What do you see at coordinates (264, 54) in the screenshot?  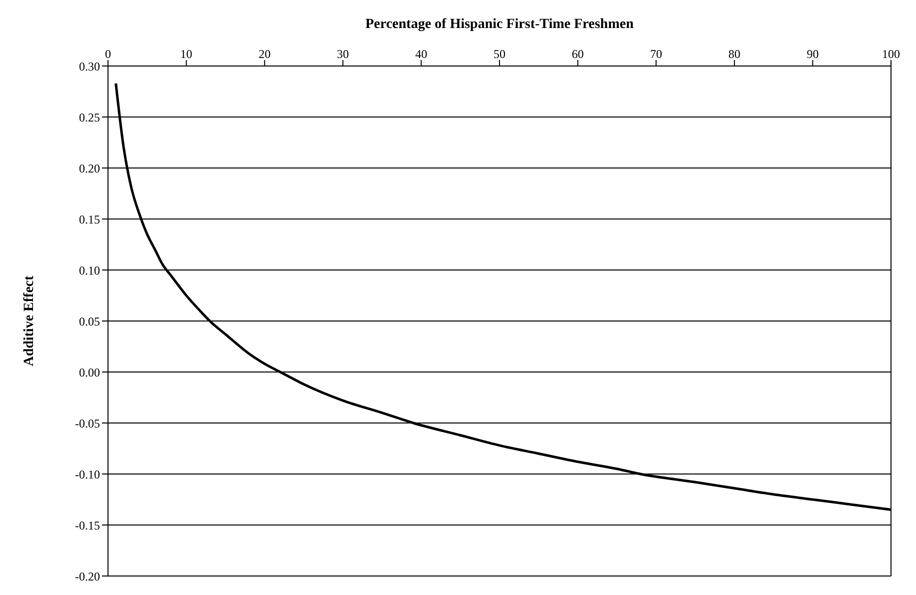 I see `x-tick-label: 20` at bounding box center [264, 54].